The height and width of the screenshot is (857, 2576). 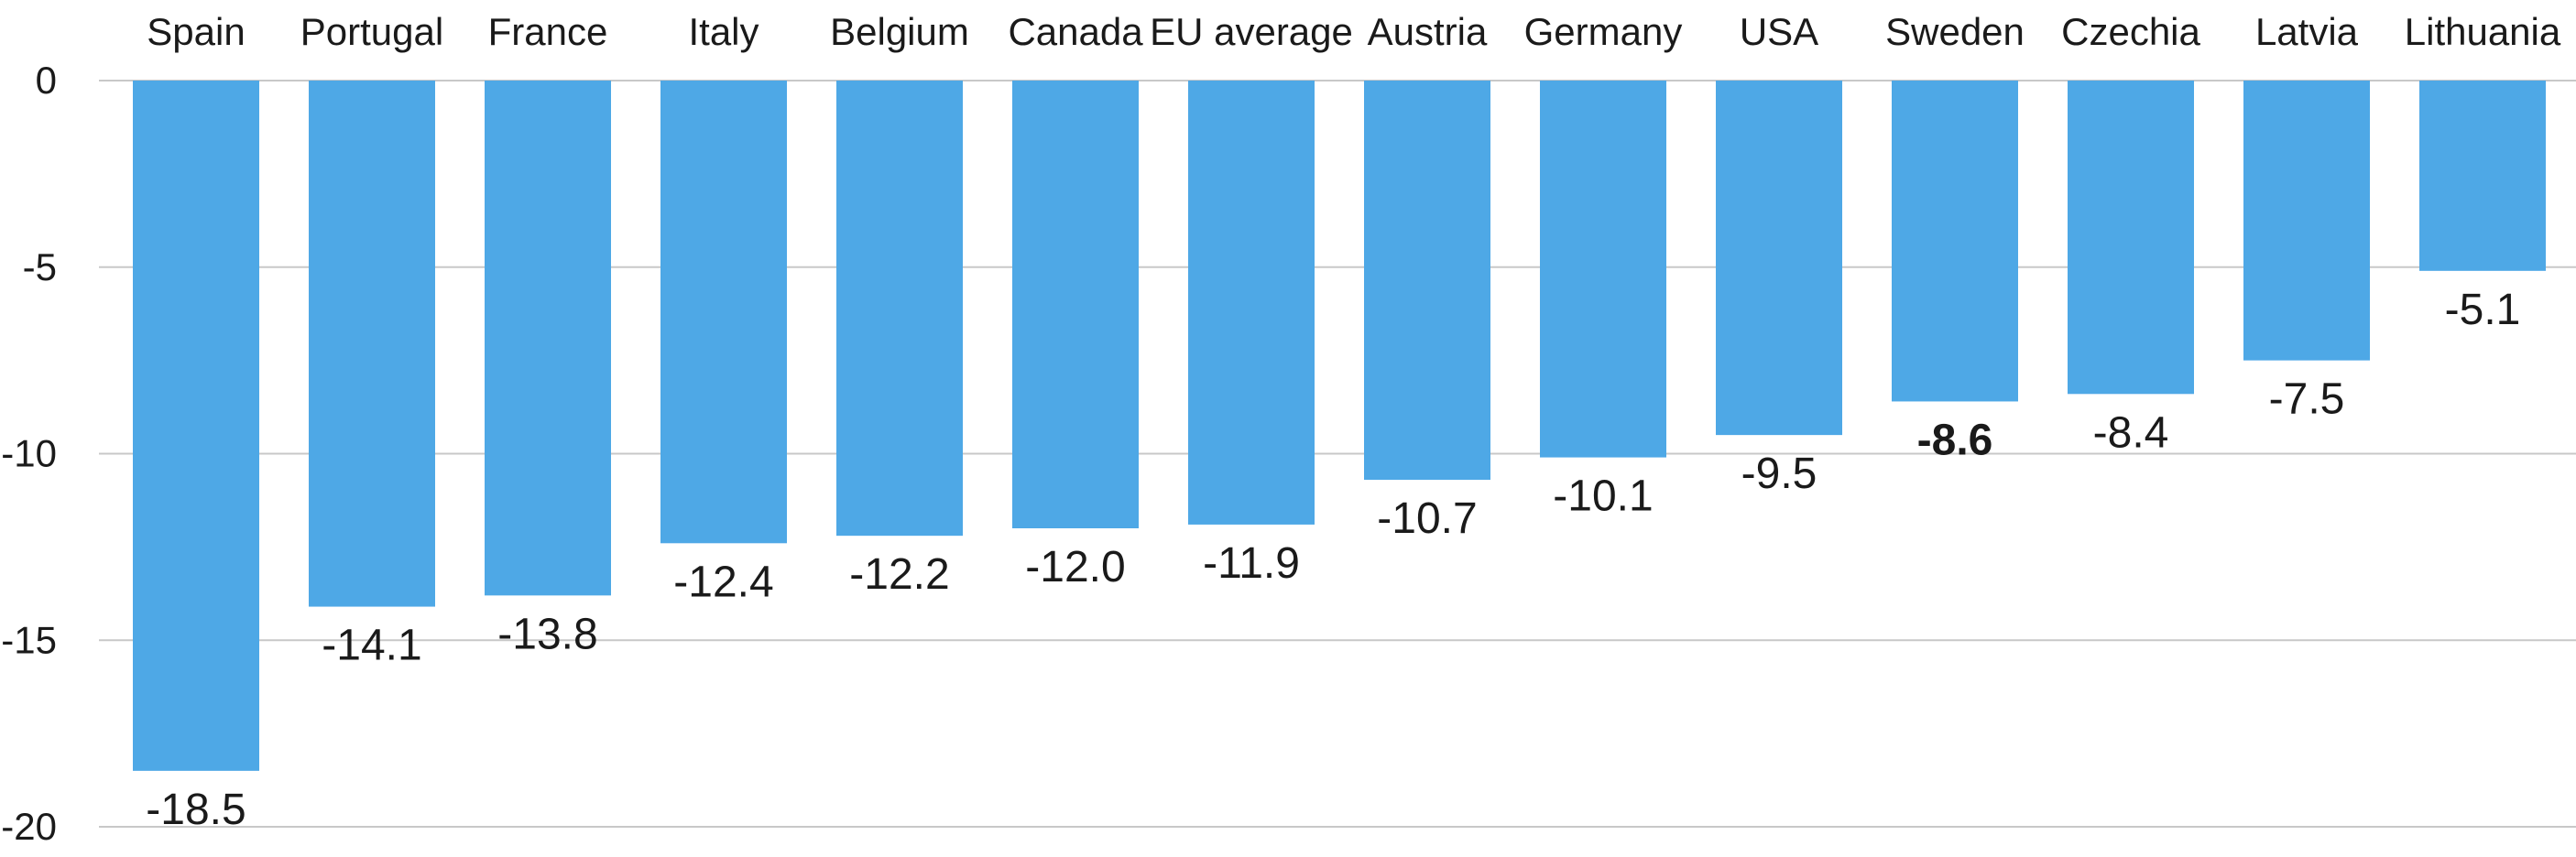 I want to click on value-label: -7.5, so click(x=2307, y=399).